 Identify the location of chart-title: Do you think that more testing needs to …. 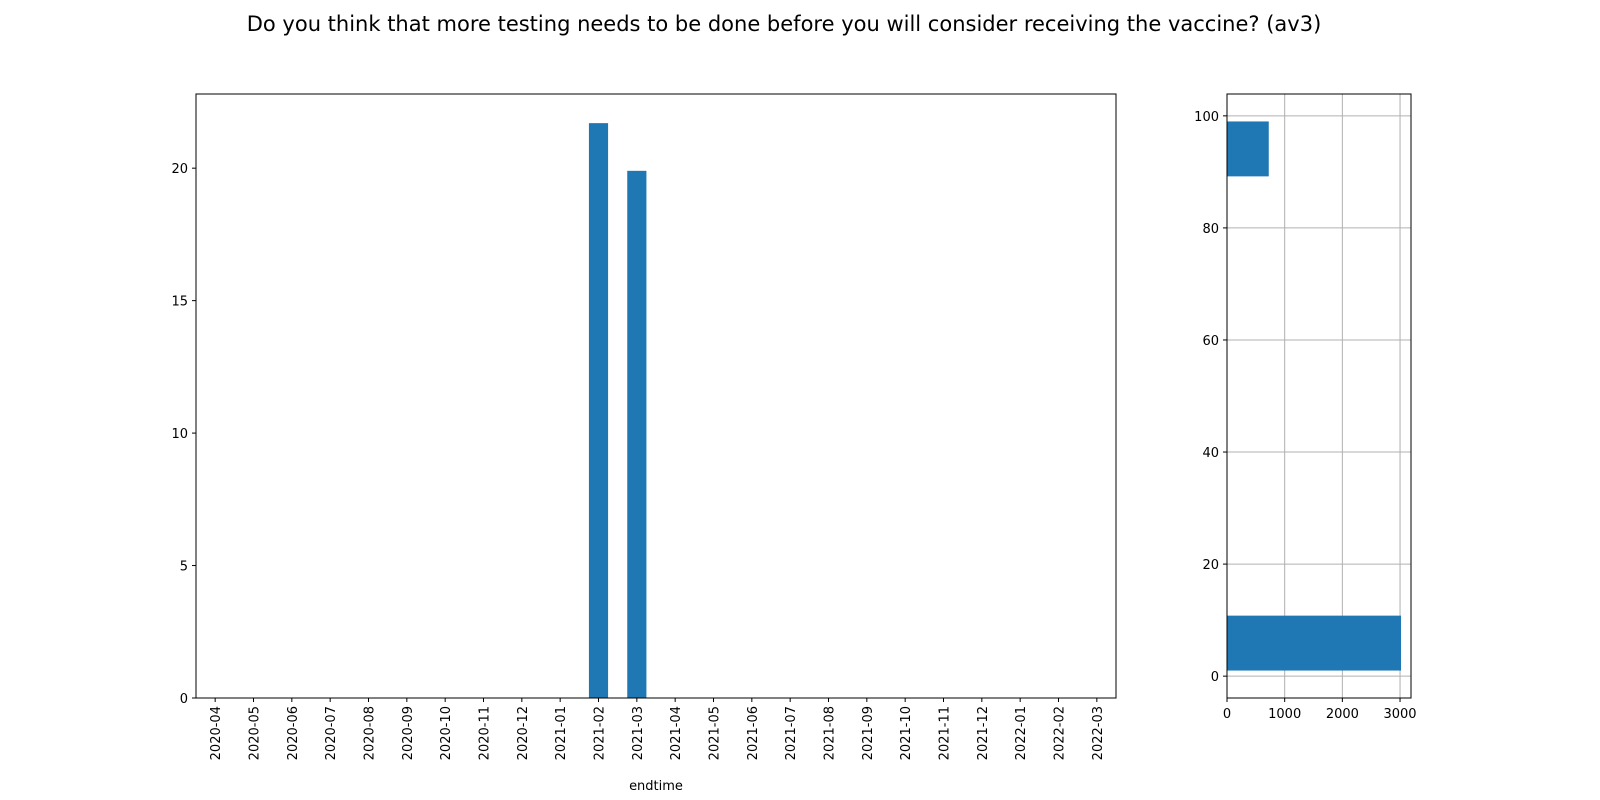
(784, 24).